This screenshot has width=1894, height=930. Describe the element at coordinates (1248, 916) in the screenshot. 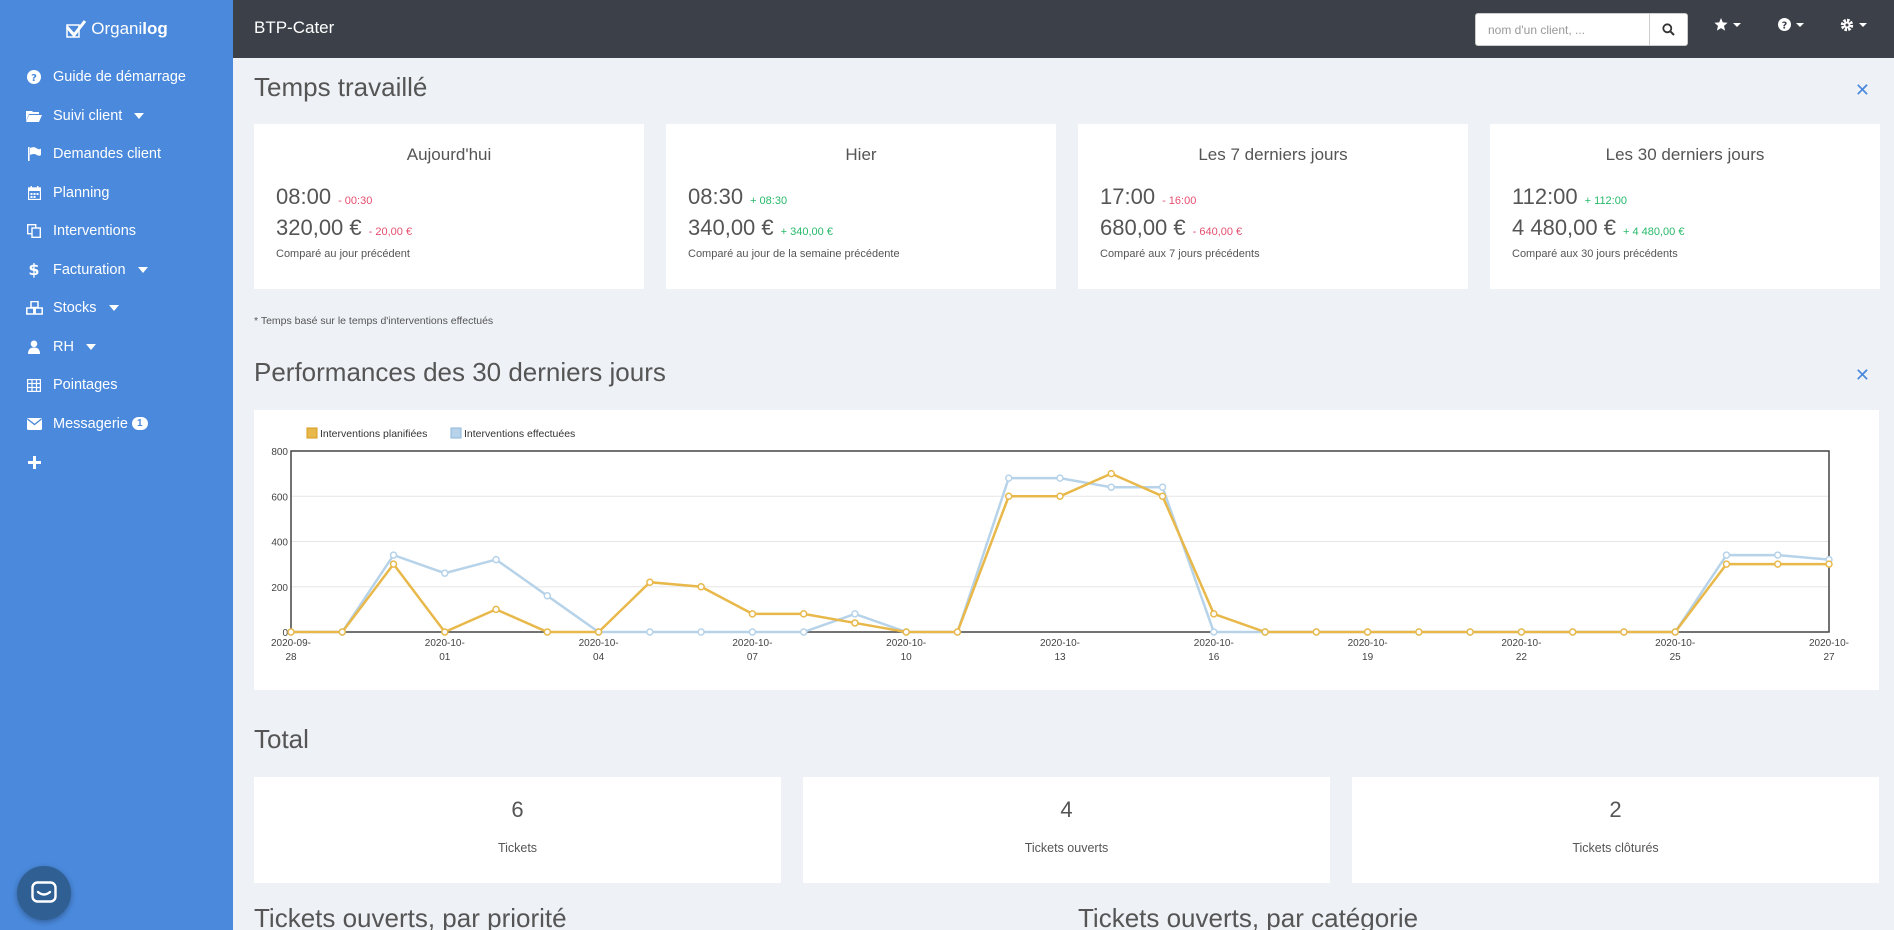

I see `category-section-title: Tickets ouverts, par catégorie` at that location.